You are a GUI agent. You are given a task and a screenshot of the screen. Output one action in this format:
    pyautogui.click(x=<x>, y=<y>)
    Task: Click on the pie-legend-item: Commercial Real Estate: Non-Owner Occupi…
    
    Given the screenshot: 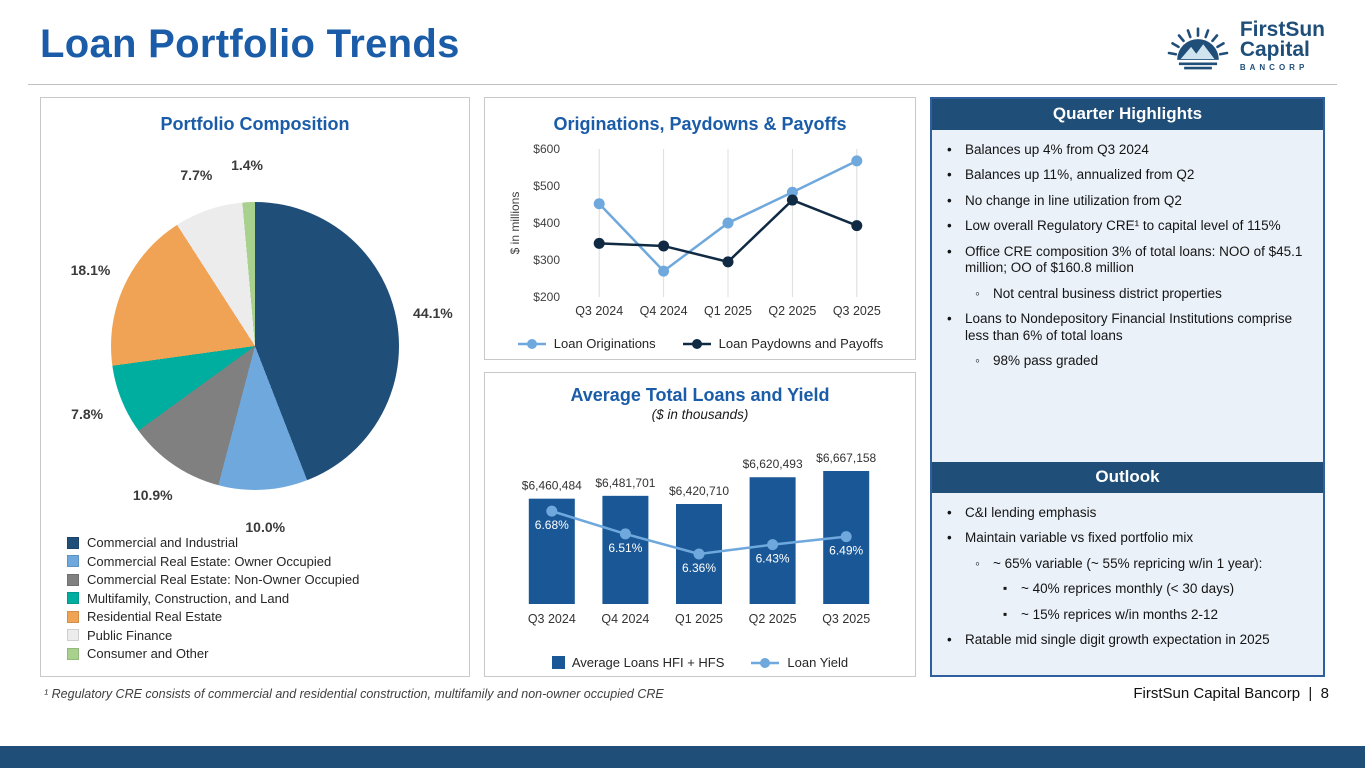 What is the action you would take?
    pyautogui.click(x=263, y=579)
    